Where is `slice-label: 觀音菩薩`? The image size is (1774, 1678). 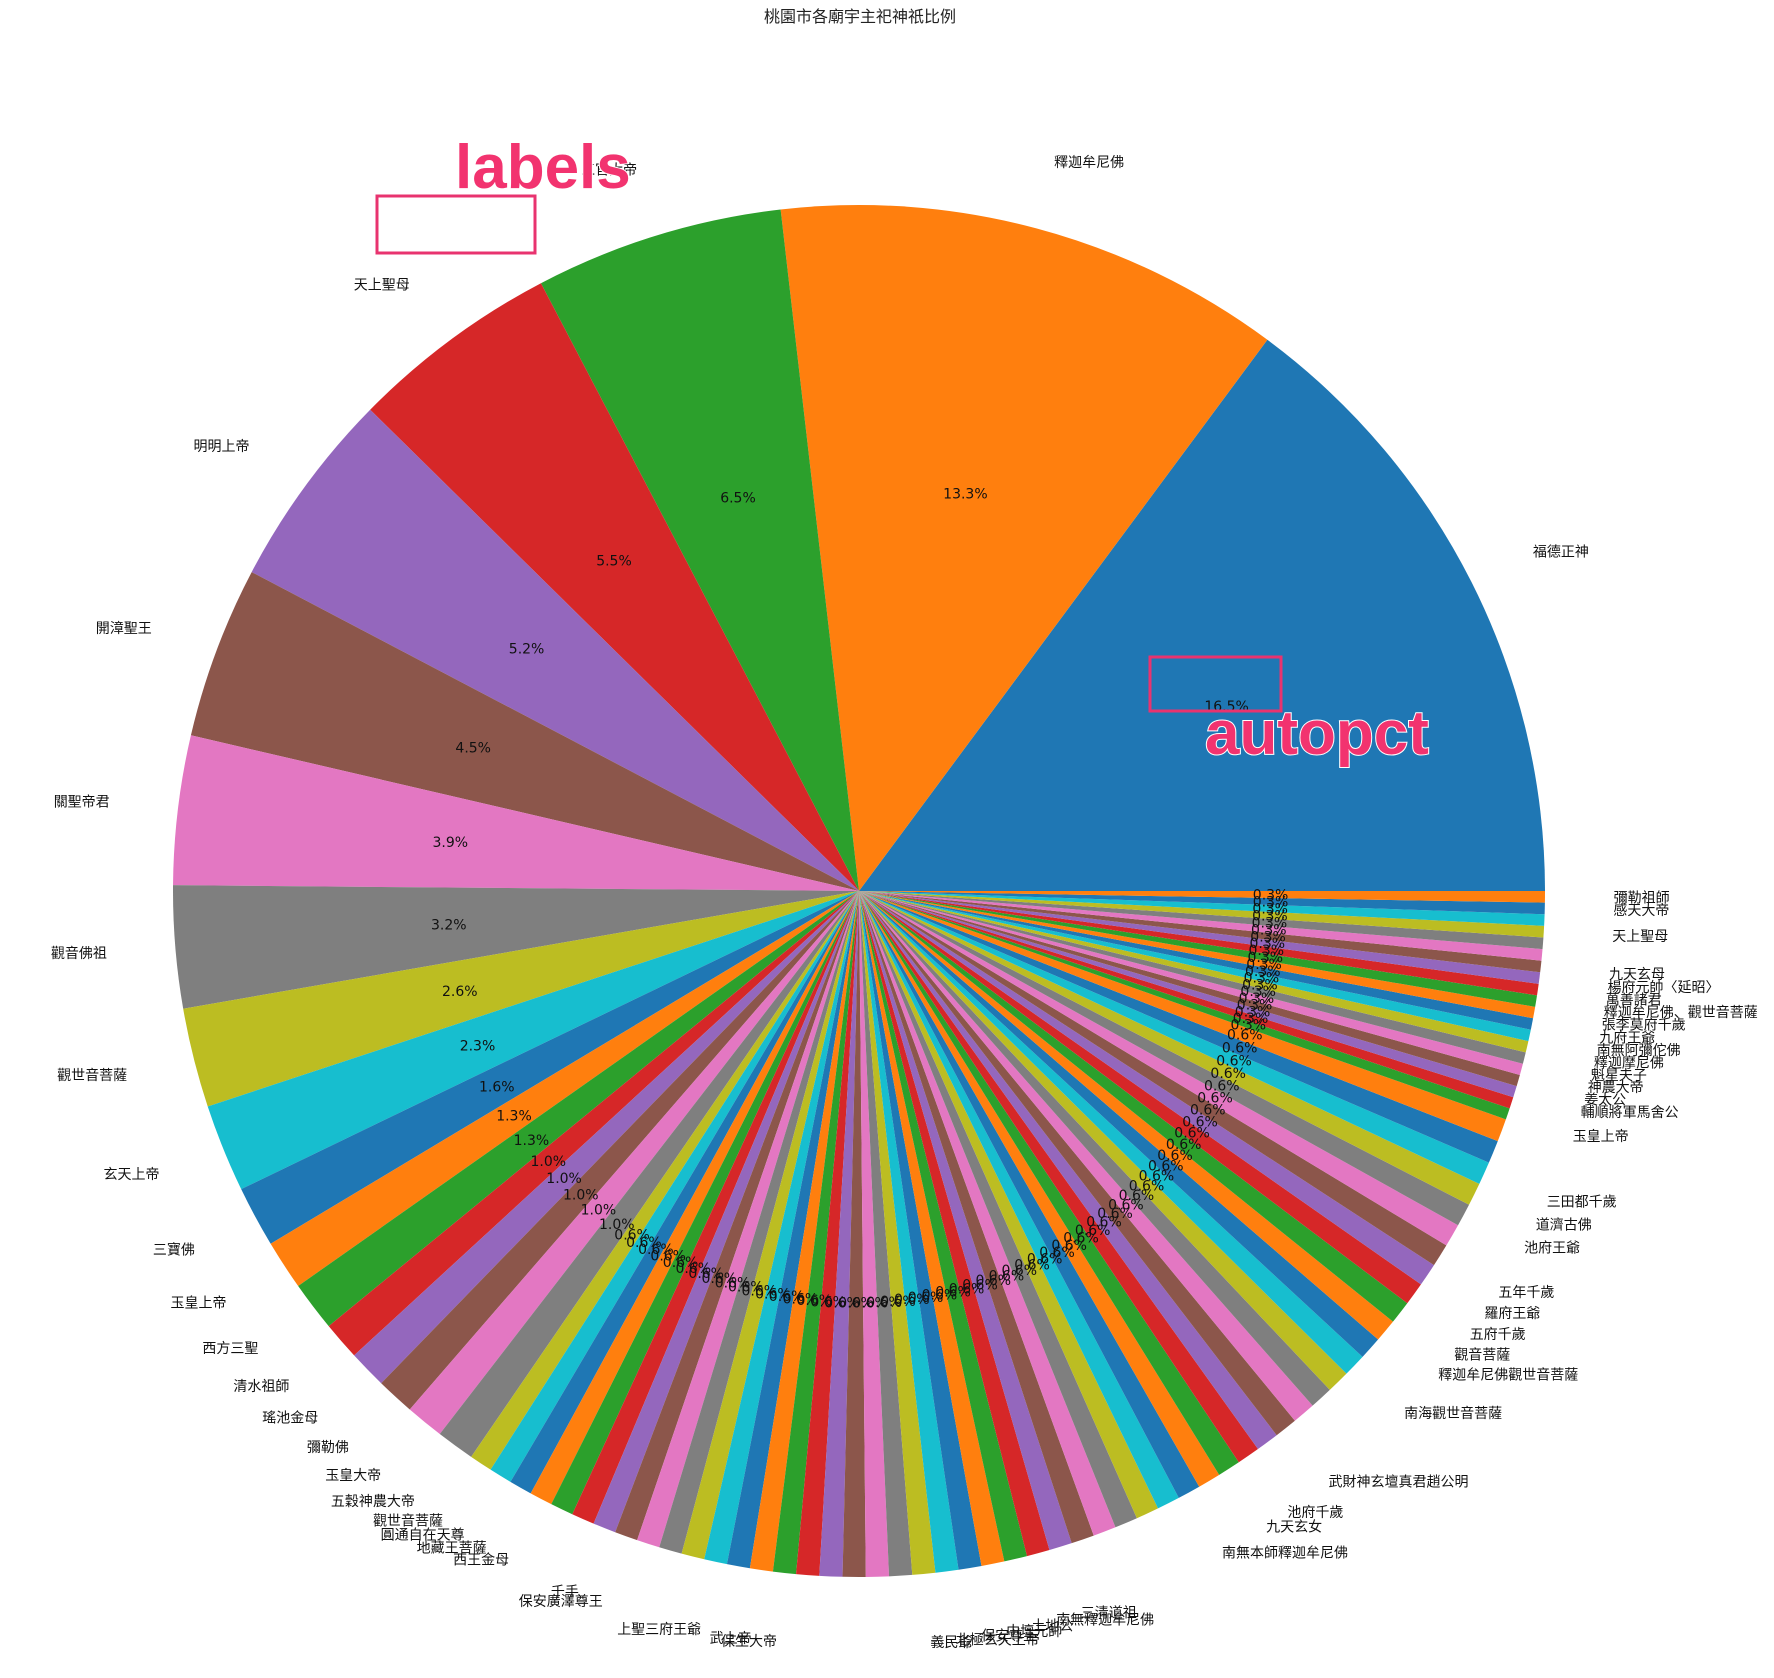 slice-label: 觀音菩薩 is located at coordinates (1482, 1355).